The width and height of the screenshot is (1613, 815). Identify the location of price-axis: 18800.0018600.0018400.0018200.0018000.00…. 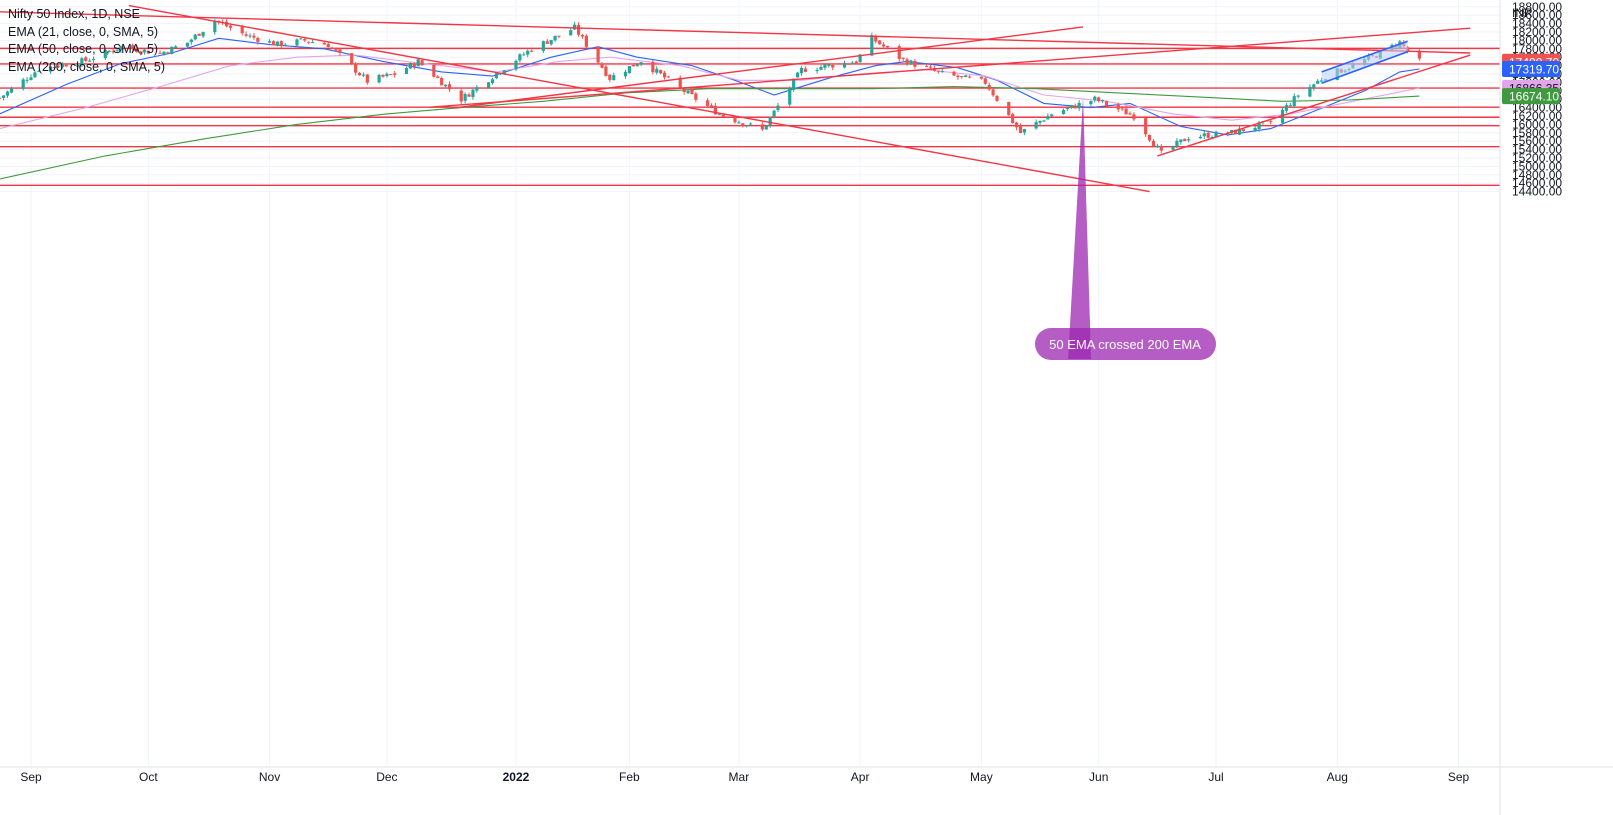
(1530, 407).